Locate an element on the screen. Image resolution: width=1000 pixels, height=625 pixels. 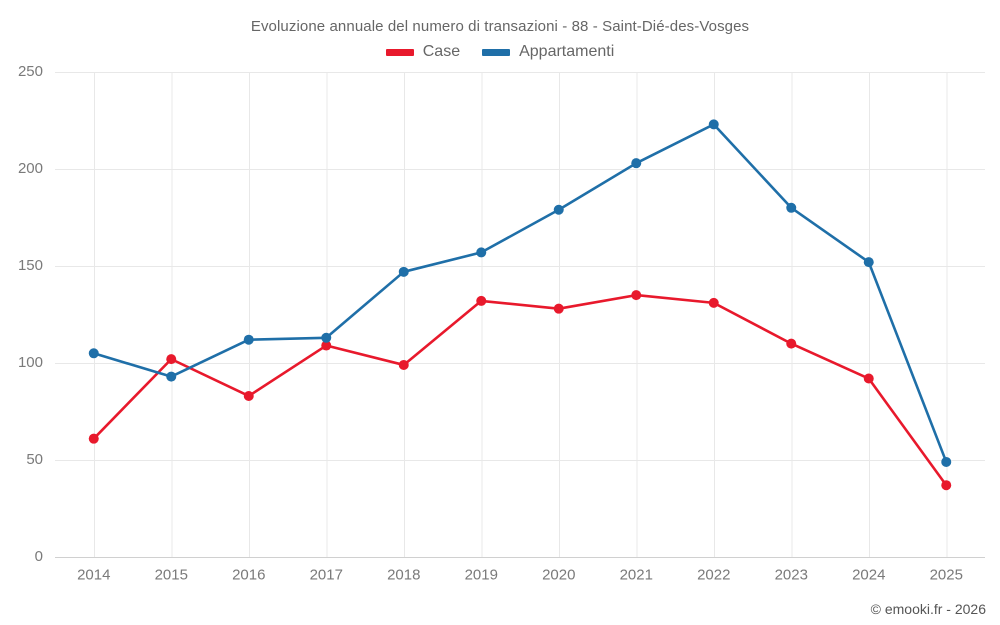
legend-label-appartamenti: Appartamenti is located at coordinates (567, 51).